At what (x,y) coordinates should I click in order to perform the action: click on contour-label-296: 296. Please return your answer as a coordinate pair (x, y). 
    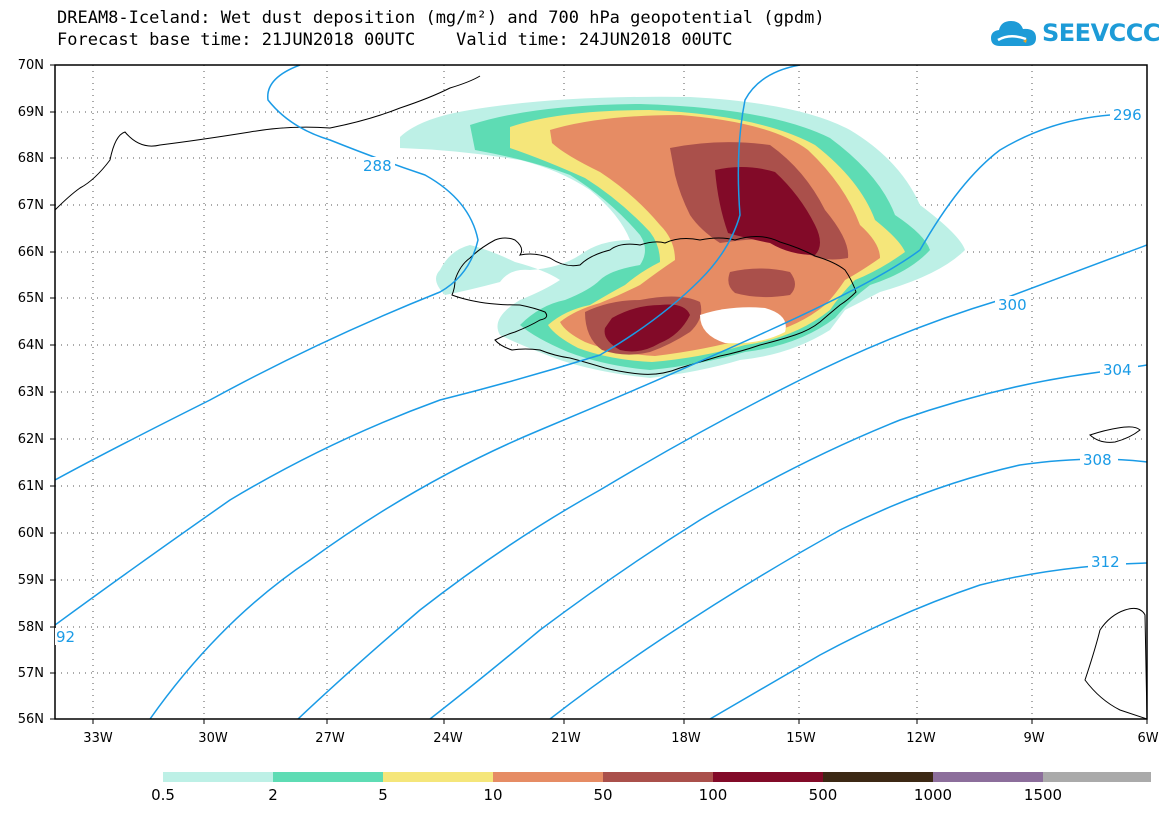
    Looking at the image, I should click on (1127, 115).